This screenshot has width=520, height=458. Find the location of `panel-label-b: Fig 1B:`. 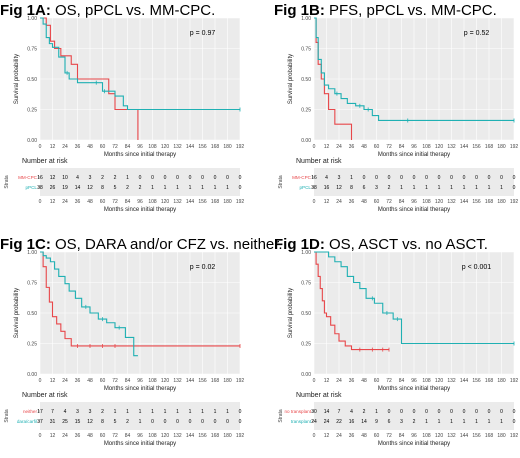

panel-label-b: Fig 1B: is located at coordinates (299, 10).